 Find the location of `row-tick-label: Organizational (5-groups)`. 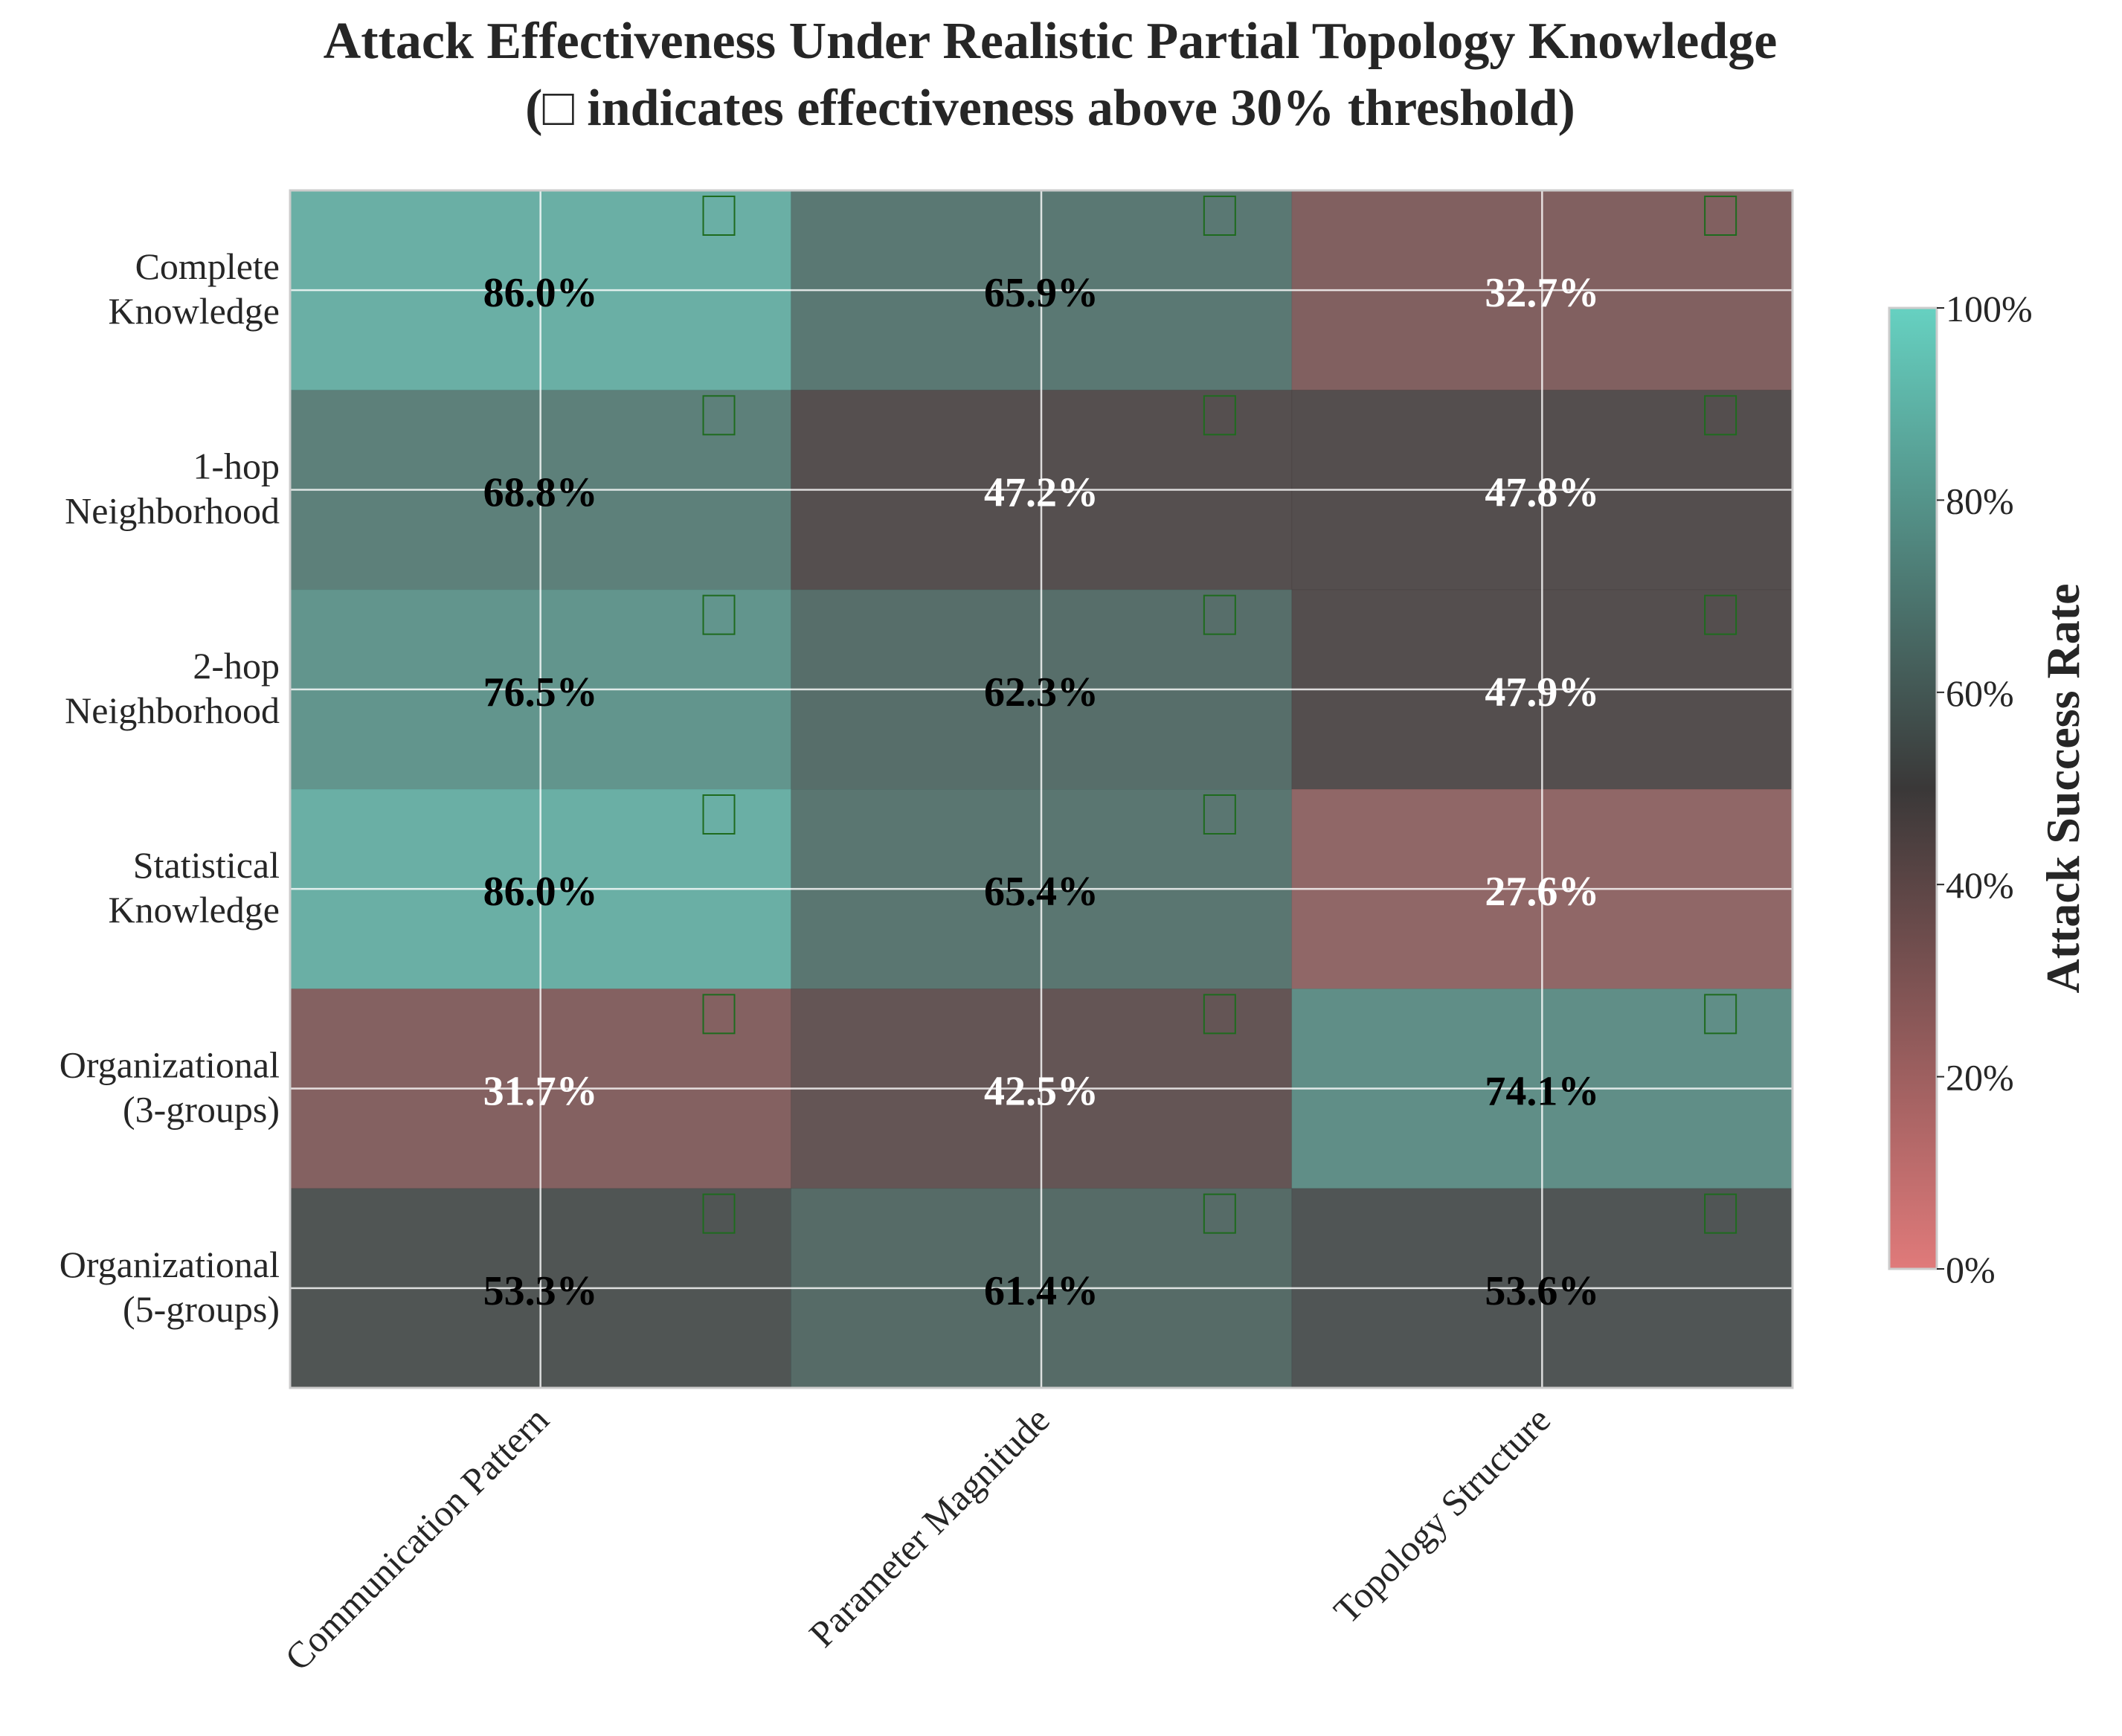

row-tick-label: Organizational (5-groups) is located at coordinates (170, 1287).